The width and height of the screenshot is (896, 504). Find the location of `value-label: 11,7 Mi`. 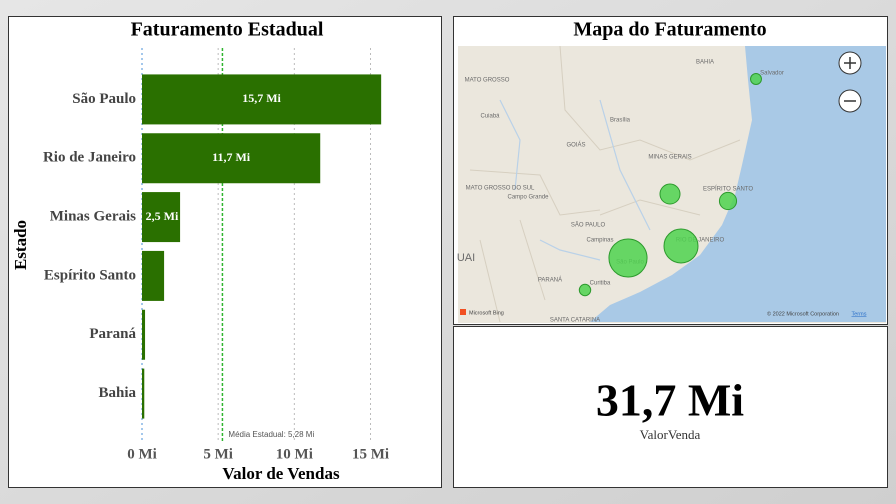

value-label: 11,7 Mi is located at coordinates (231, 157).